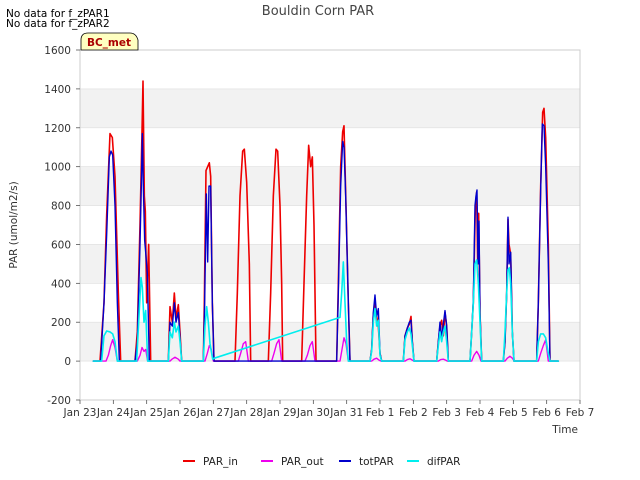 Image resolution: width=640 pixels, height=480 pixels. What do you see at coordinates (57, 51) in the screenshot?
I see `y-tick-label: 1600` at bounding box center [57, 51].